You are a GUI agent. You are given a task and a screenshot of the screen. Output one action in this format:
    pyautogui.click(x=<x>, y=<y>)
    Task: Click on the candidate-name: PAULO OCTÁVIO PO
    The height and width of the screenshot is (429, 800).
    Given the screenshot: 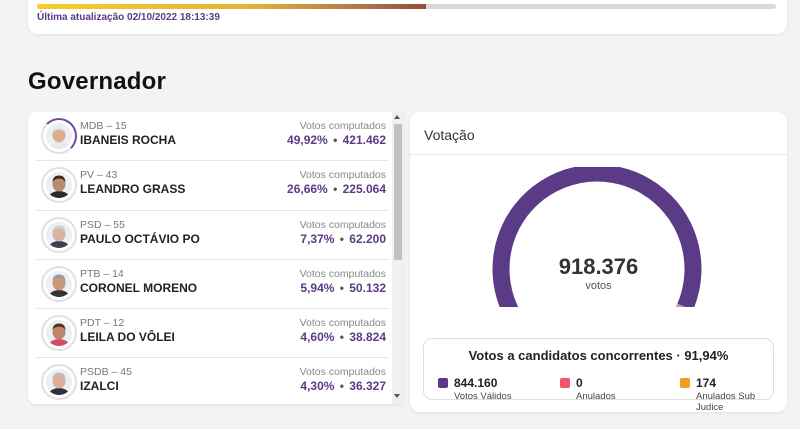 What is the action you would take?
    pyautogui.click(x=140, y=238)
    